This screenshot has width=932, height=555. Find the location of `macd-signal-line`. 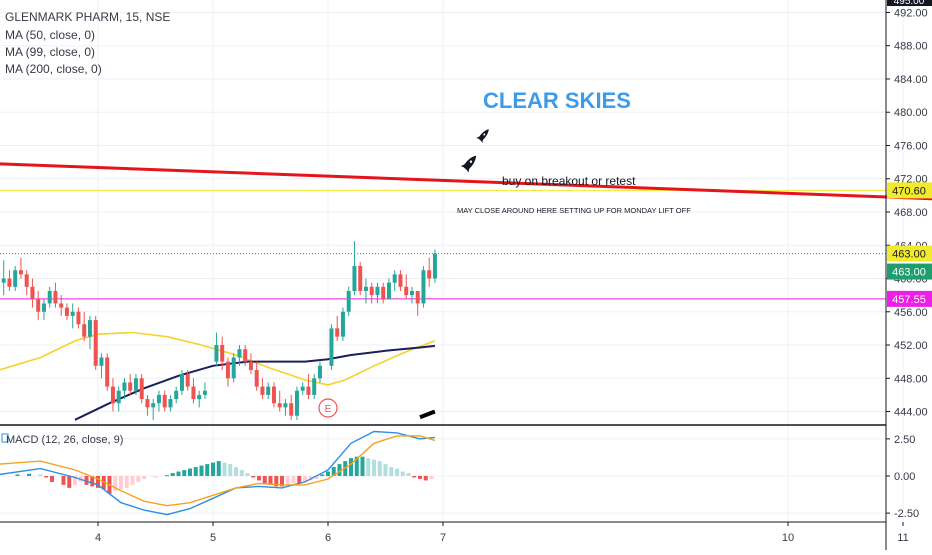

macd-signal-line is located at coordinates (218, 471).